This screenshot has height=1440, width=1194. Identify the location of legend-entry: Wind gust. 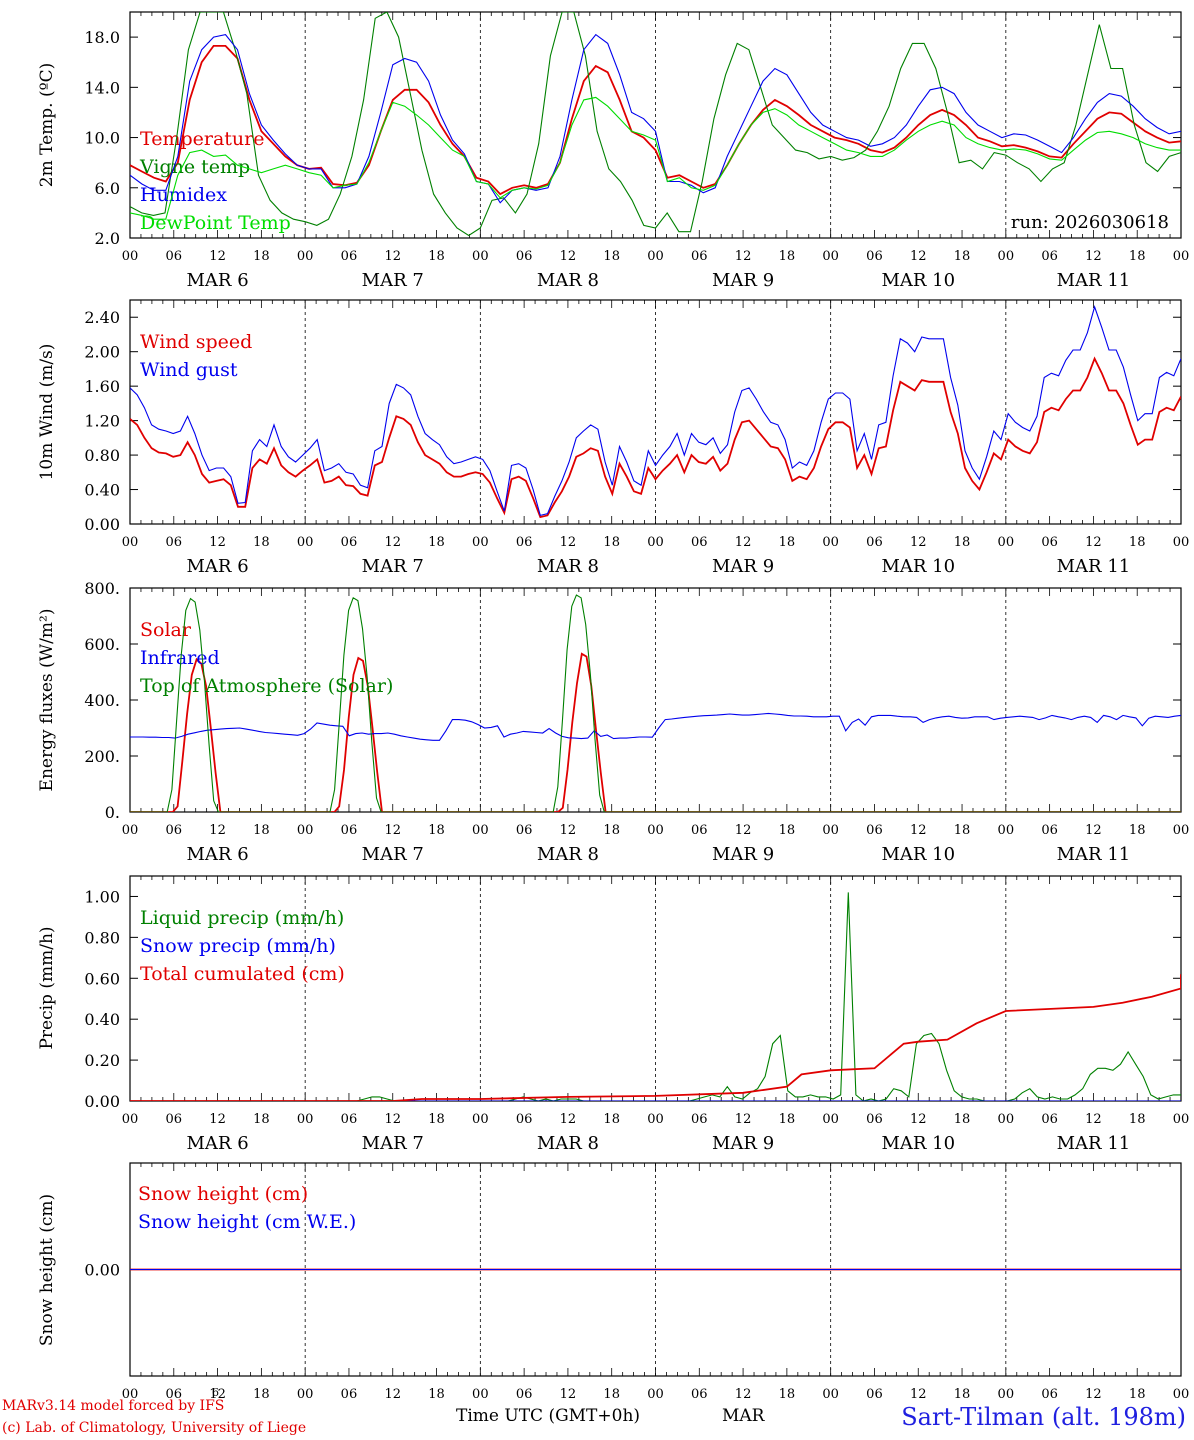
(189, 370).